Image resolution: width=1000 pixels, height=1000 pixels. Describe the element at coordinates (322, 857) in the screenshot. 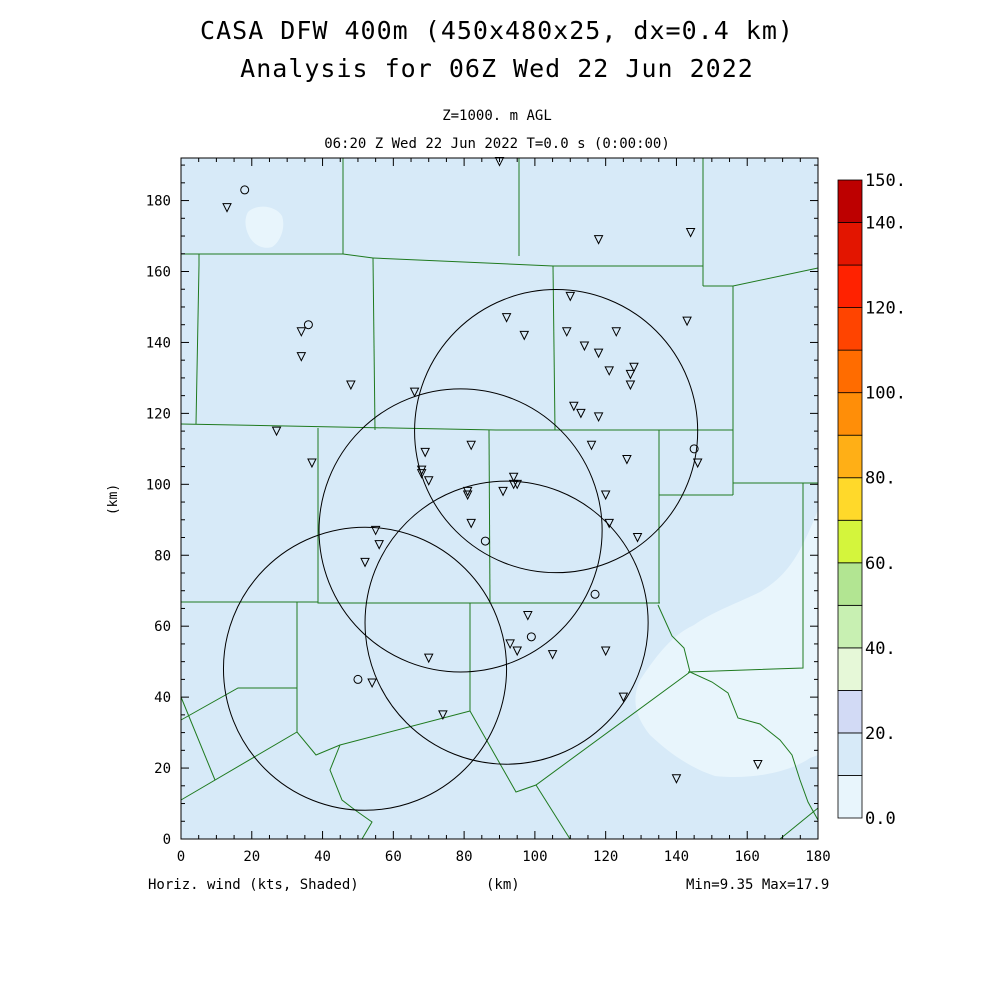

I see `x-tick-label: 40` at that location.